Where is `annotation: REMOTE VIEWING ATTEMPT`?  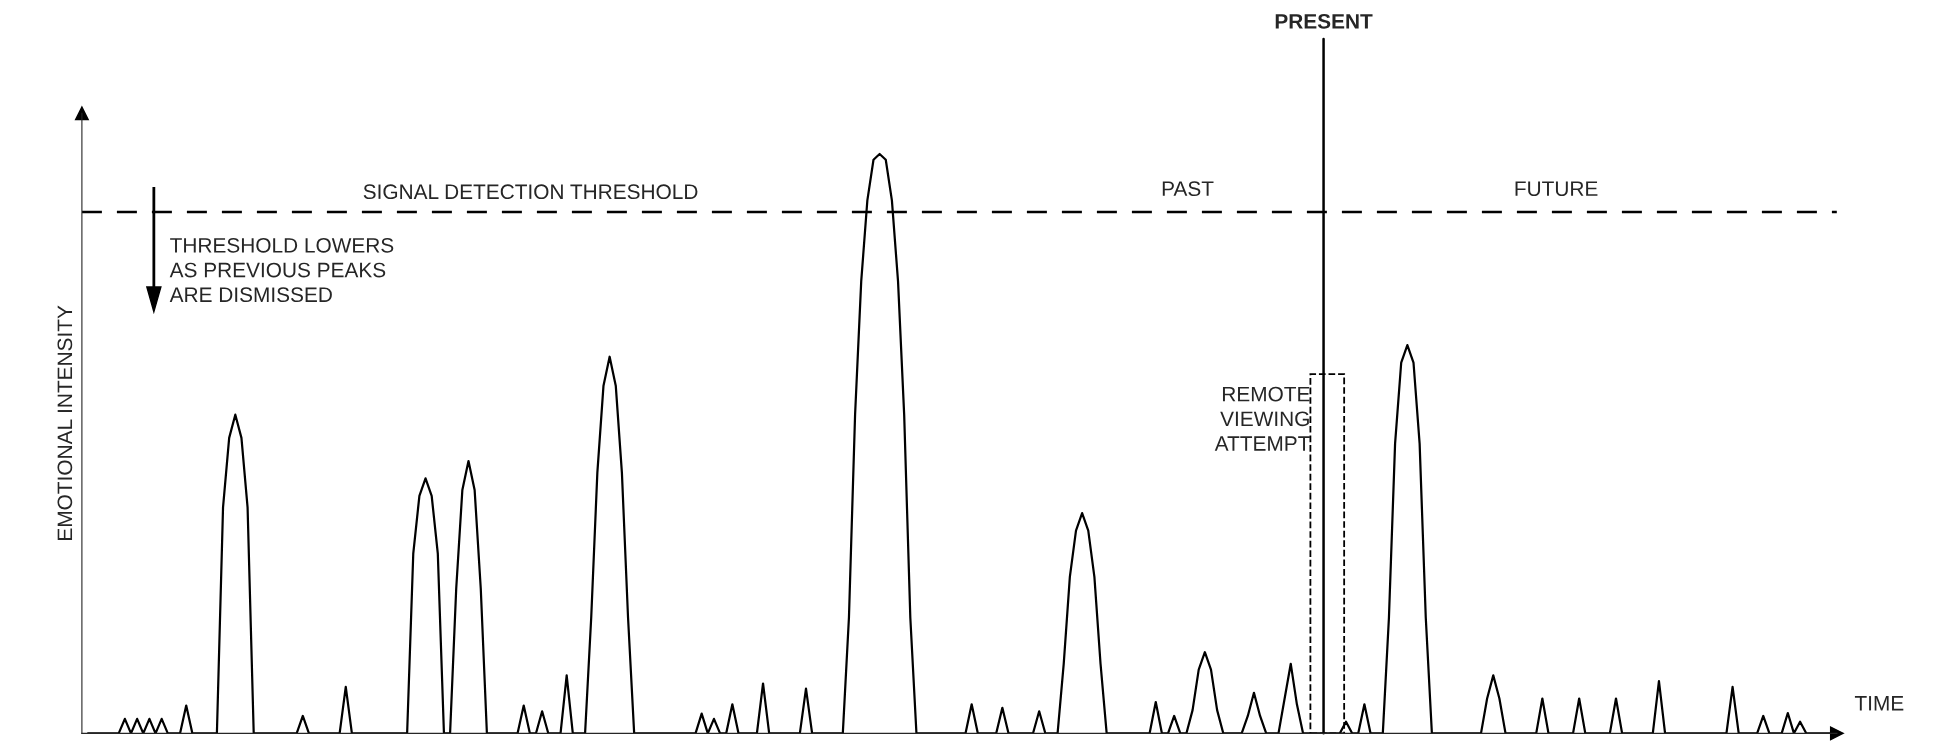 annotation: REMOTE VIEWING ATTEMPT is located at coordinates (1262, 418).